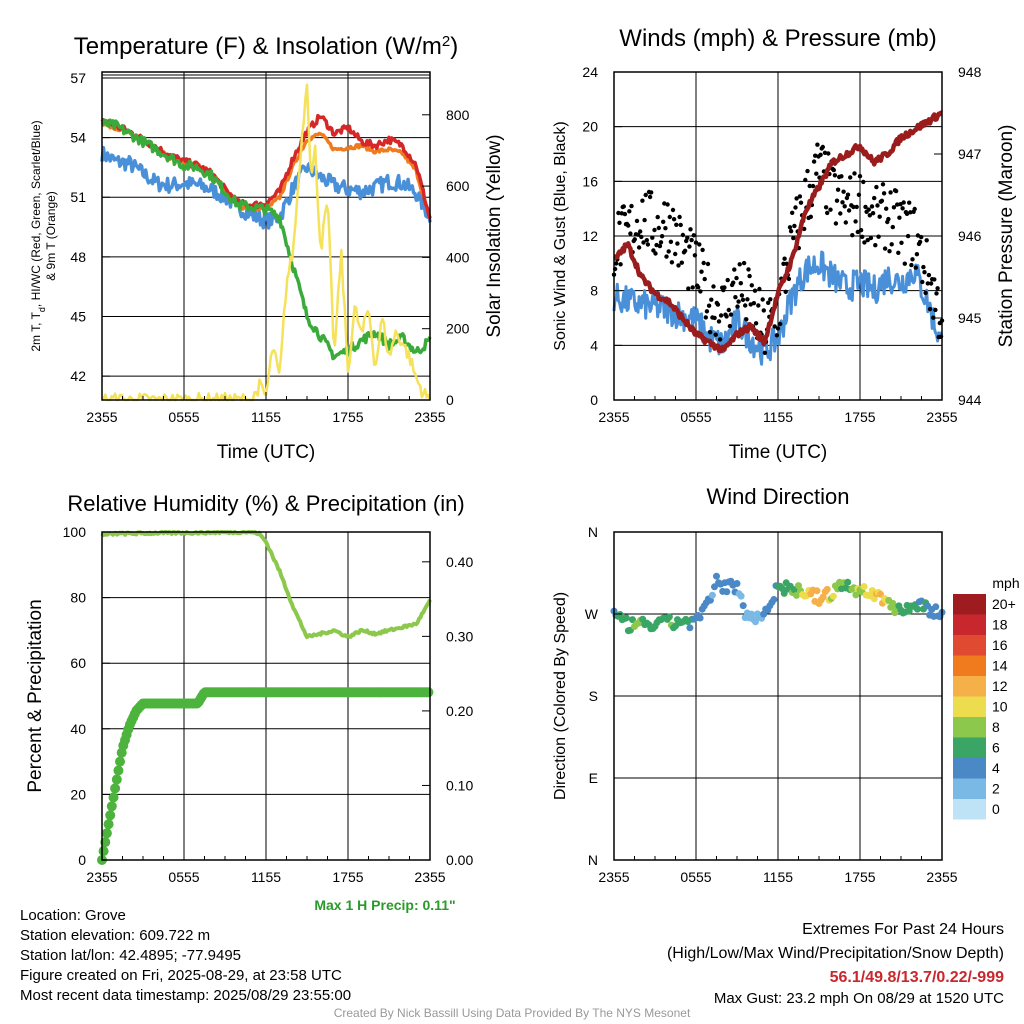 This screenshot has width=1024, height=1024. What do you see at coordinates (78, 794) in the screenshot?
I see `rh-y-tick-label: 20` at bounding box center [78, 794].